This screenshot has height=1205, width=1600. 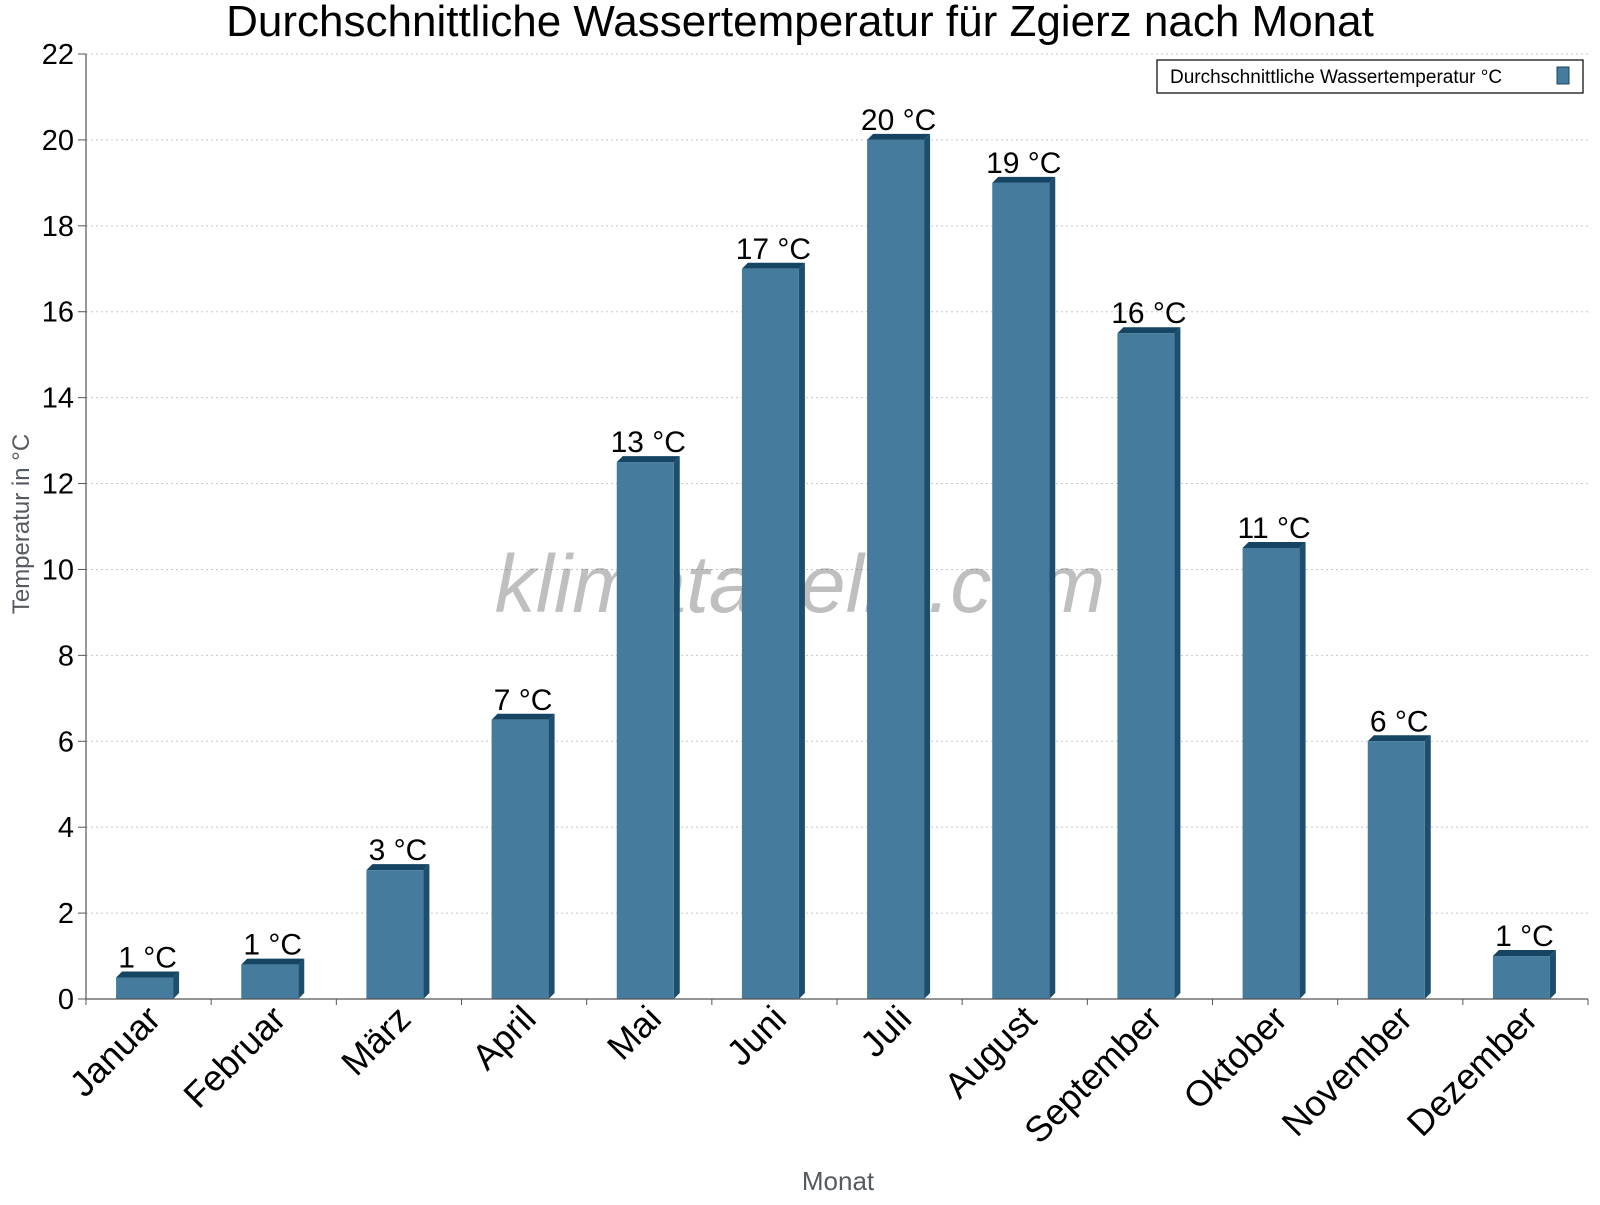 What do you see at coordinates (58, 55) in the screenshot?
I see `y-tick-label: 22` at bounding box center [58, 55].